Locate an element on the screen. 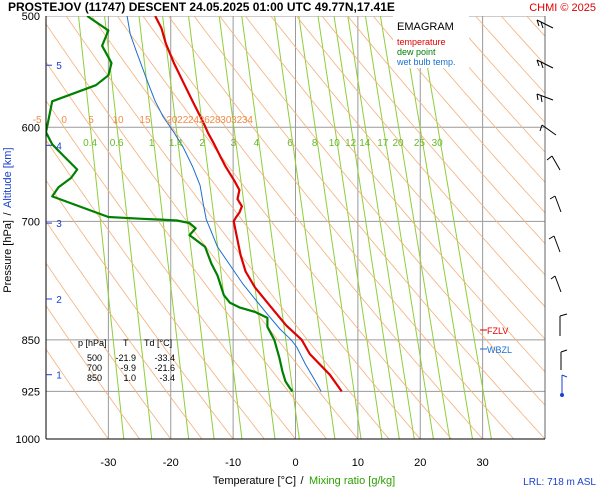 The image size is (600, 500). table-header-p: p [hPa] is located at coordinates (92, 343).